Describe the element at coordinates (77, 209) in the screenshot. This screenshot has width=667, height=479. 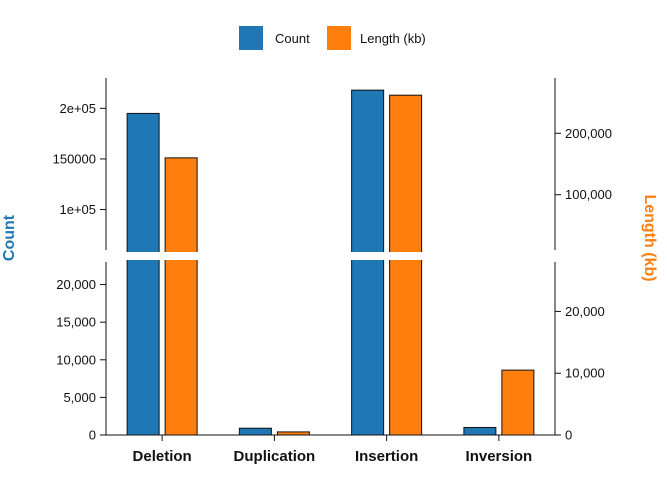
I see `left-tick-label-1e-05: 1e+05` at that location.